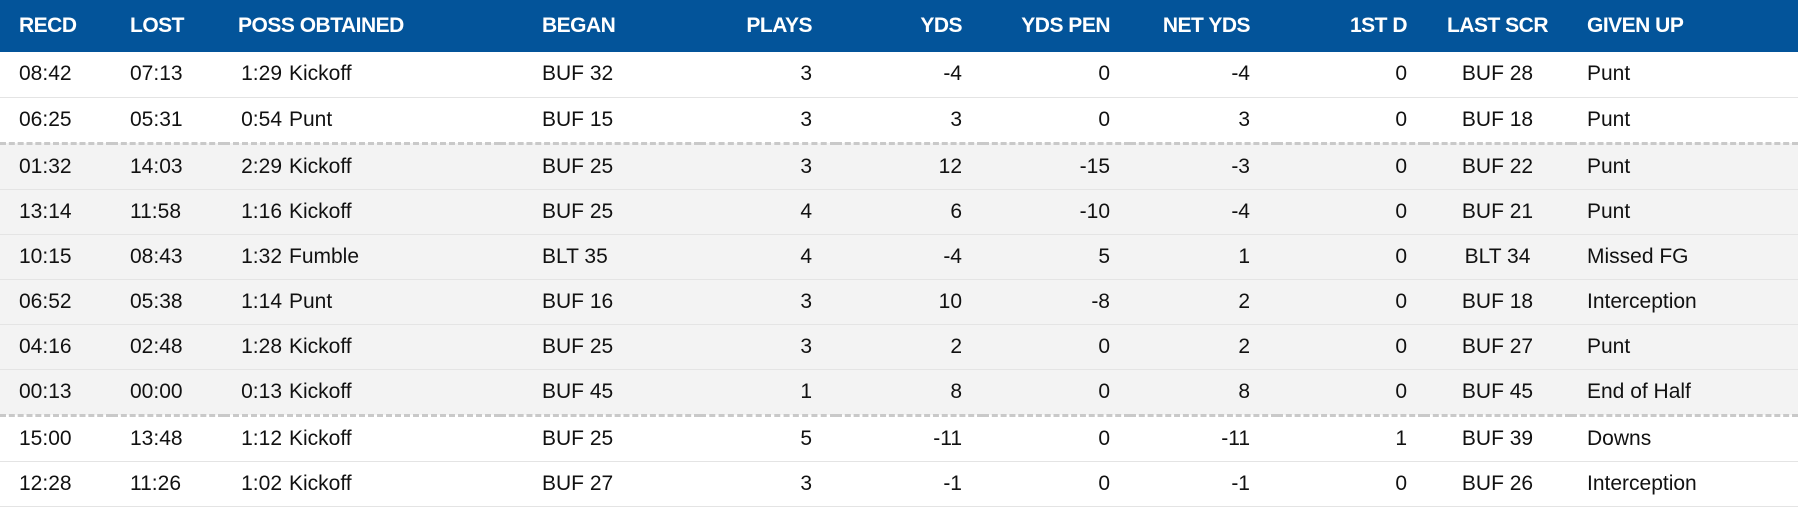  I want to click on cell-plays: 1, so click(768, 392).